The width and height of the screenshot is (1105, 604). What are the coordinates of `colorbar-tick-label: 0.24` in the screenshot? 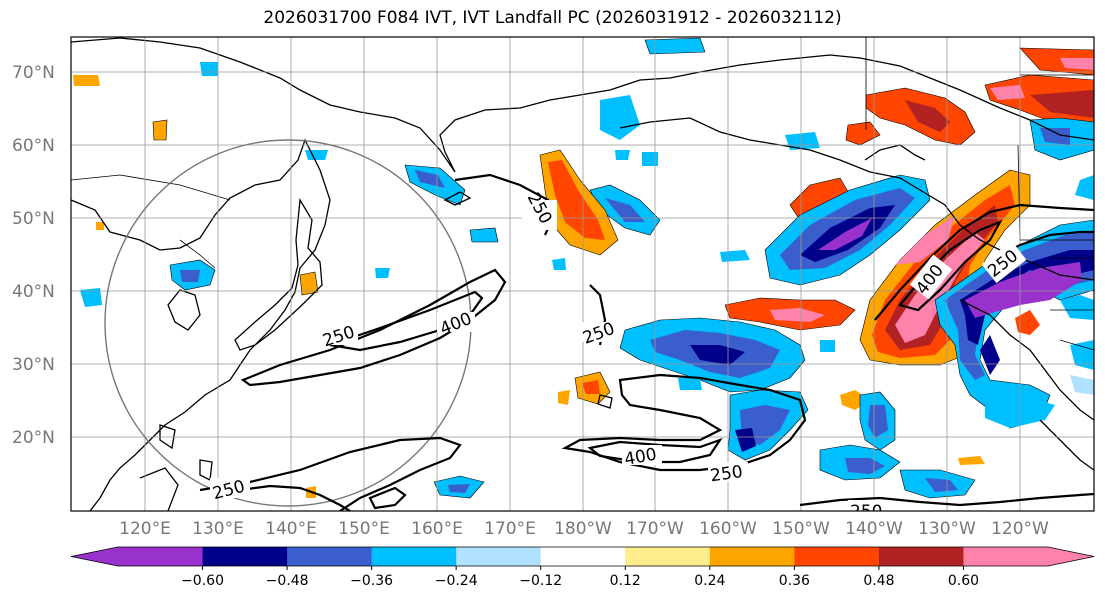 It's located at (709, 581).